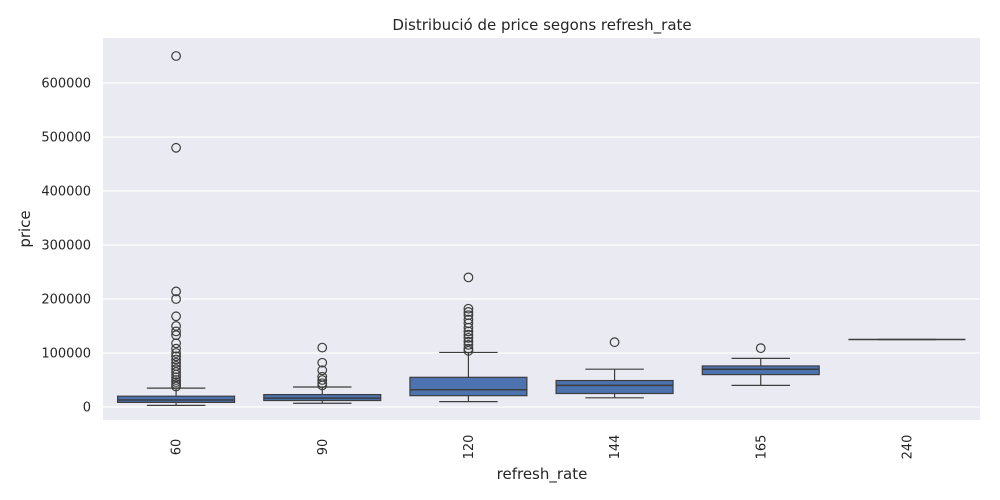 This screenshot has width=1000, height=500. What do you see at coordinates (66, 138) in the screenshot?
I see `y-tick-label: 500000` at bounding box center [66, 138].